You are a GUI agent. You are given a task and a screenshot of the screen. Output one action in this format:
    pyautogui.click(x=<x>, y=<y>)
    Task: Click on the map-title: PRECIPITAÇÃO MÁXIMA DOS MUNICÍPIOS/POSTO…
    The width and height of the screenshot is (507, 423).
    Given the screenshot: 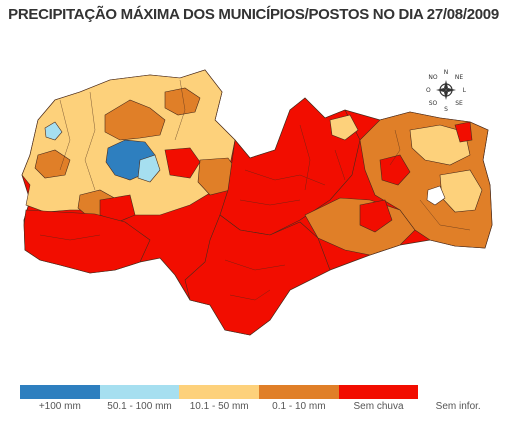 What is the action you would take?
    pyautogui.click(x=253, y=14)
    